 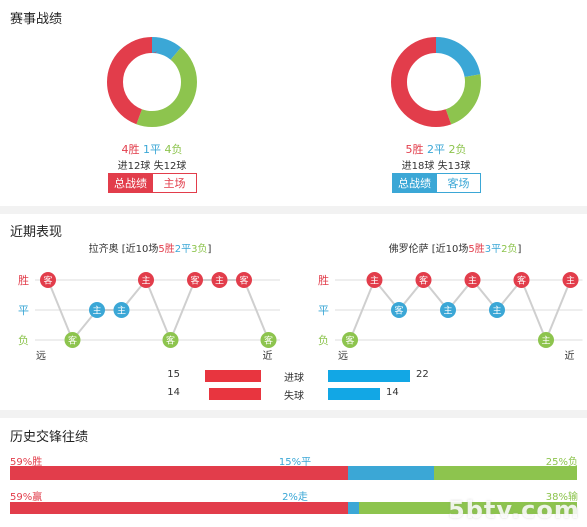 I want to click on left-goals-summary: 进12球 失12球, so click(x=152, y=164).